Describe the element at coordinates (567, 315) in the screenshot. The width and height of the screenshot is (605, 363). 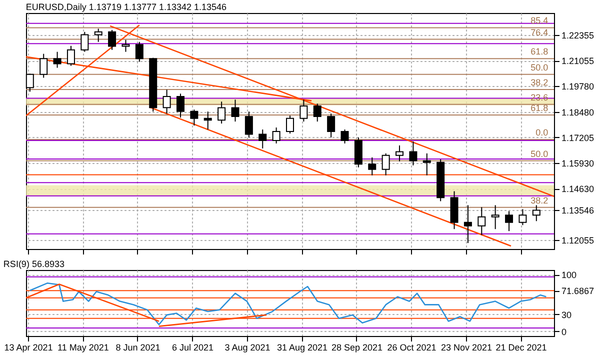
I see `y-tick-label: 30` at that location.